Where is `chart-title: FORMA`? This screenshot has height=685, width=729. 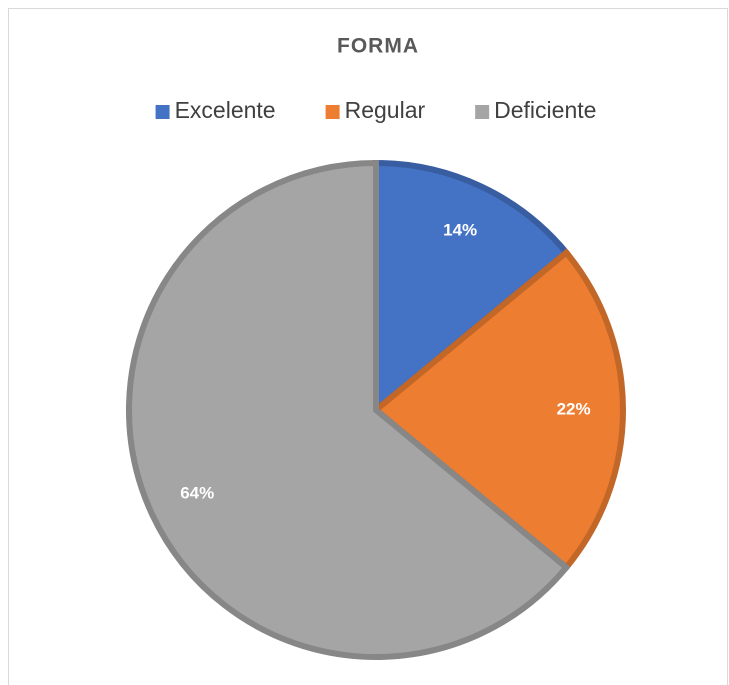
chart-title: FORMA is located at coordinates (378, 46).